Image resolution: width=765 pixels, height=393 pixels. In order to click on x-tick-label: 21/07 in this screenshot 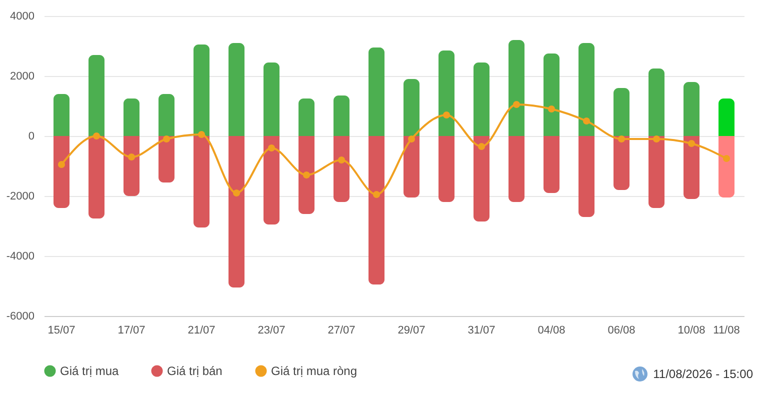, I will do `click(202, 330)`.